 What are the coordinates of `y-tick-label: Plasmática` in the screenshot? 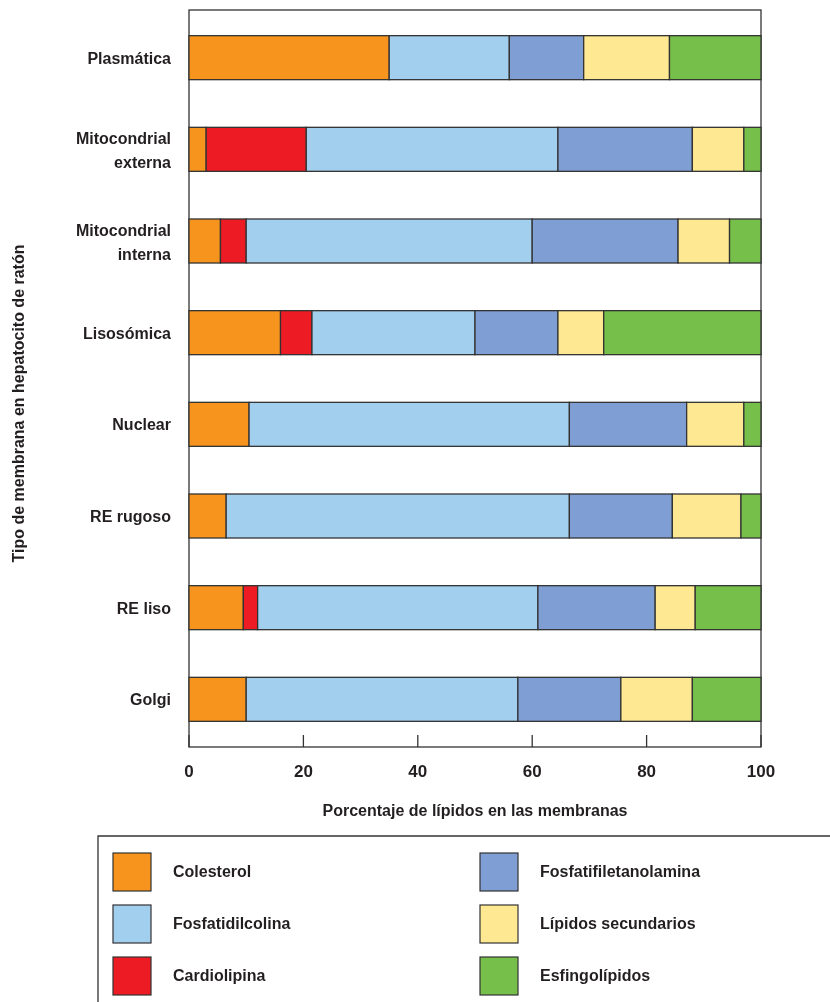 It's located at (129, 58).